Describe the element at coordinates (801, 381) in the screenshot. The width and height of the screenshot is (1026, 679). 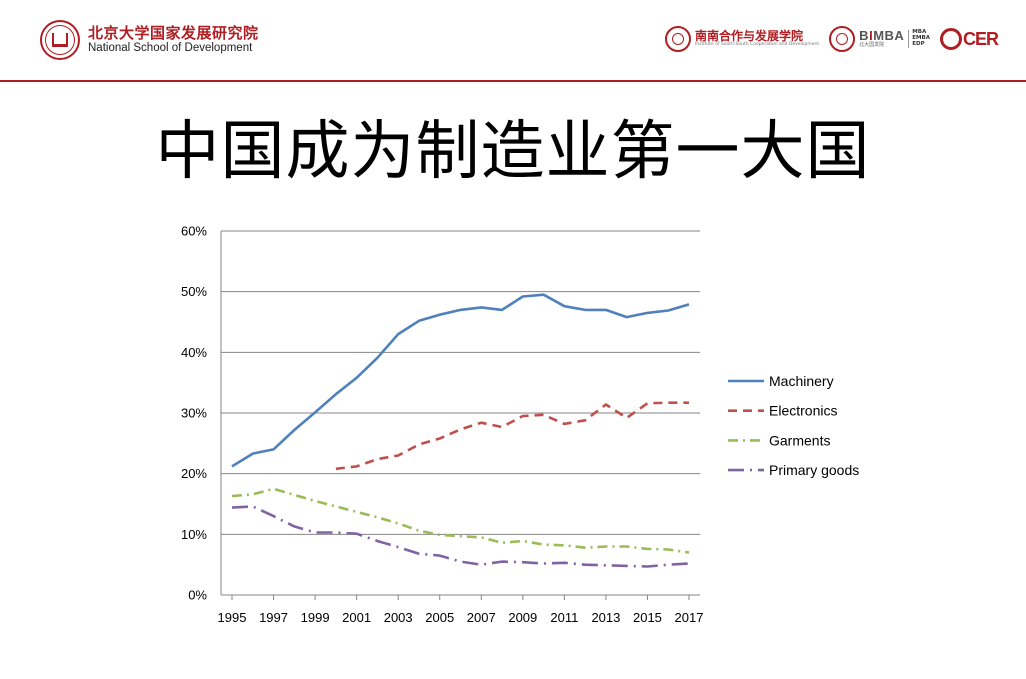
I see `legend-label-machinery: Machinery` at that location.